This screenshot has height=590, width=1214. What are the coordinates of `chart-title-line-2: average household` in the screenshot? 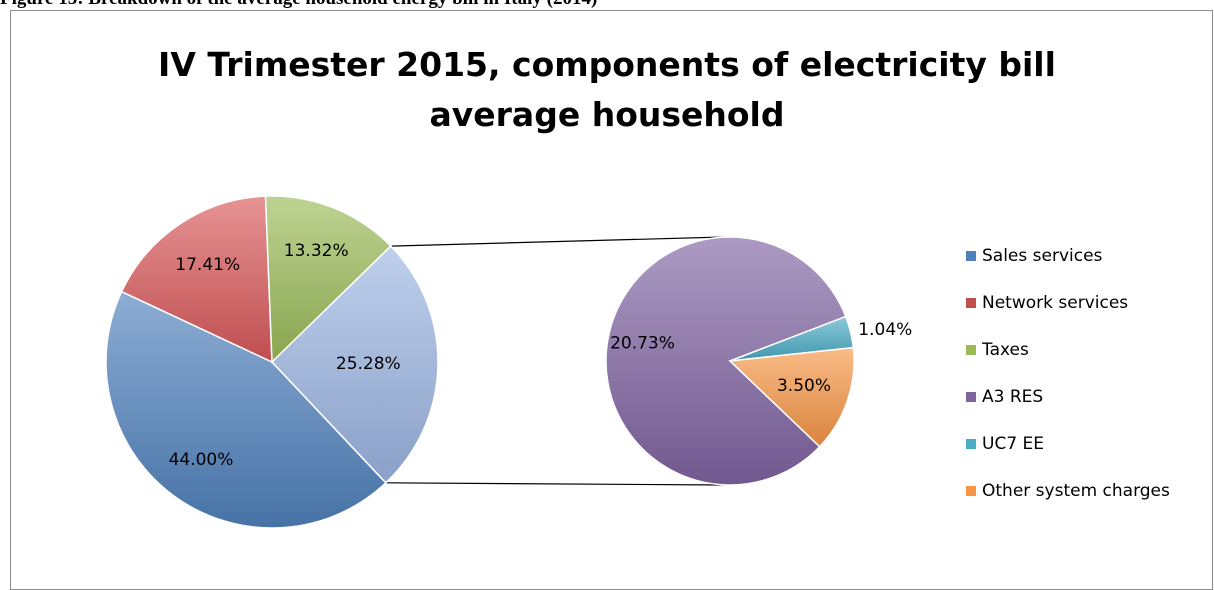 It's located at (607, 114).